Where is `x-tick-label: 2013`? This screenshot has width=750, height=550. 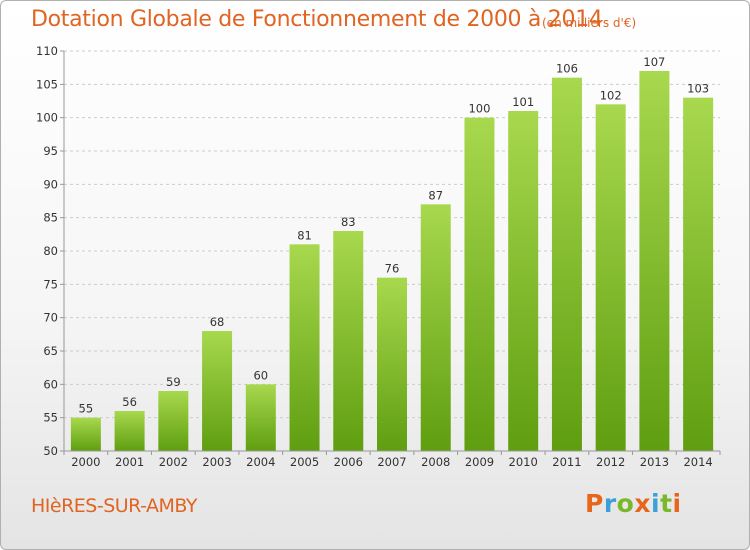 x-tick-label: 2013 is located at coordinates (654, 462).